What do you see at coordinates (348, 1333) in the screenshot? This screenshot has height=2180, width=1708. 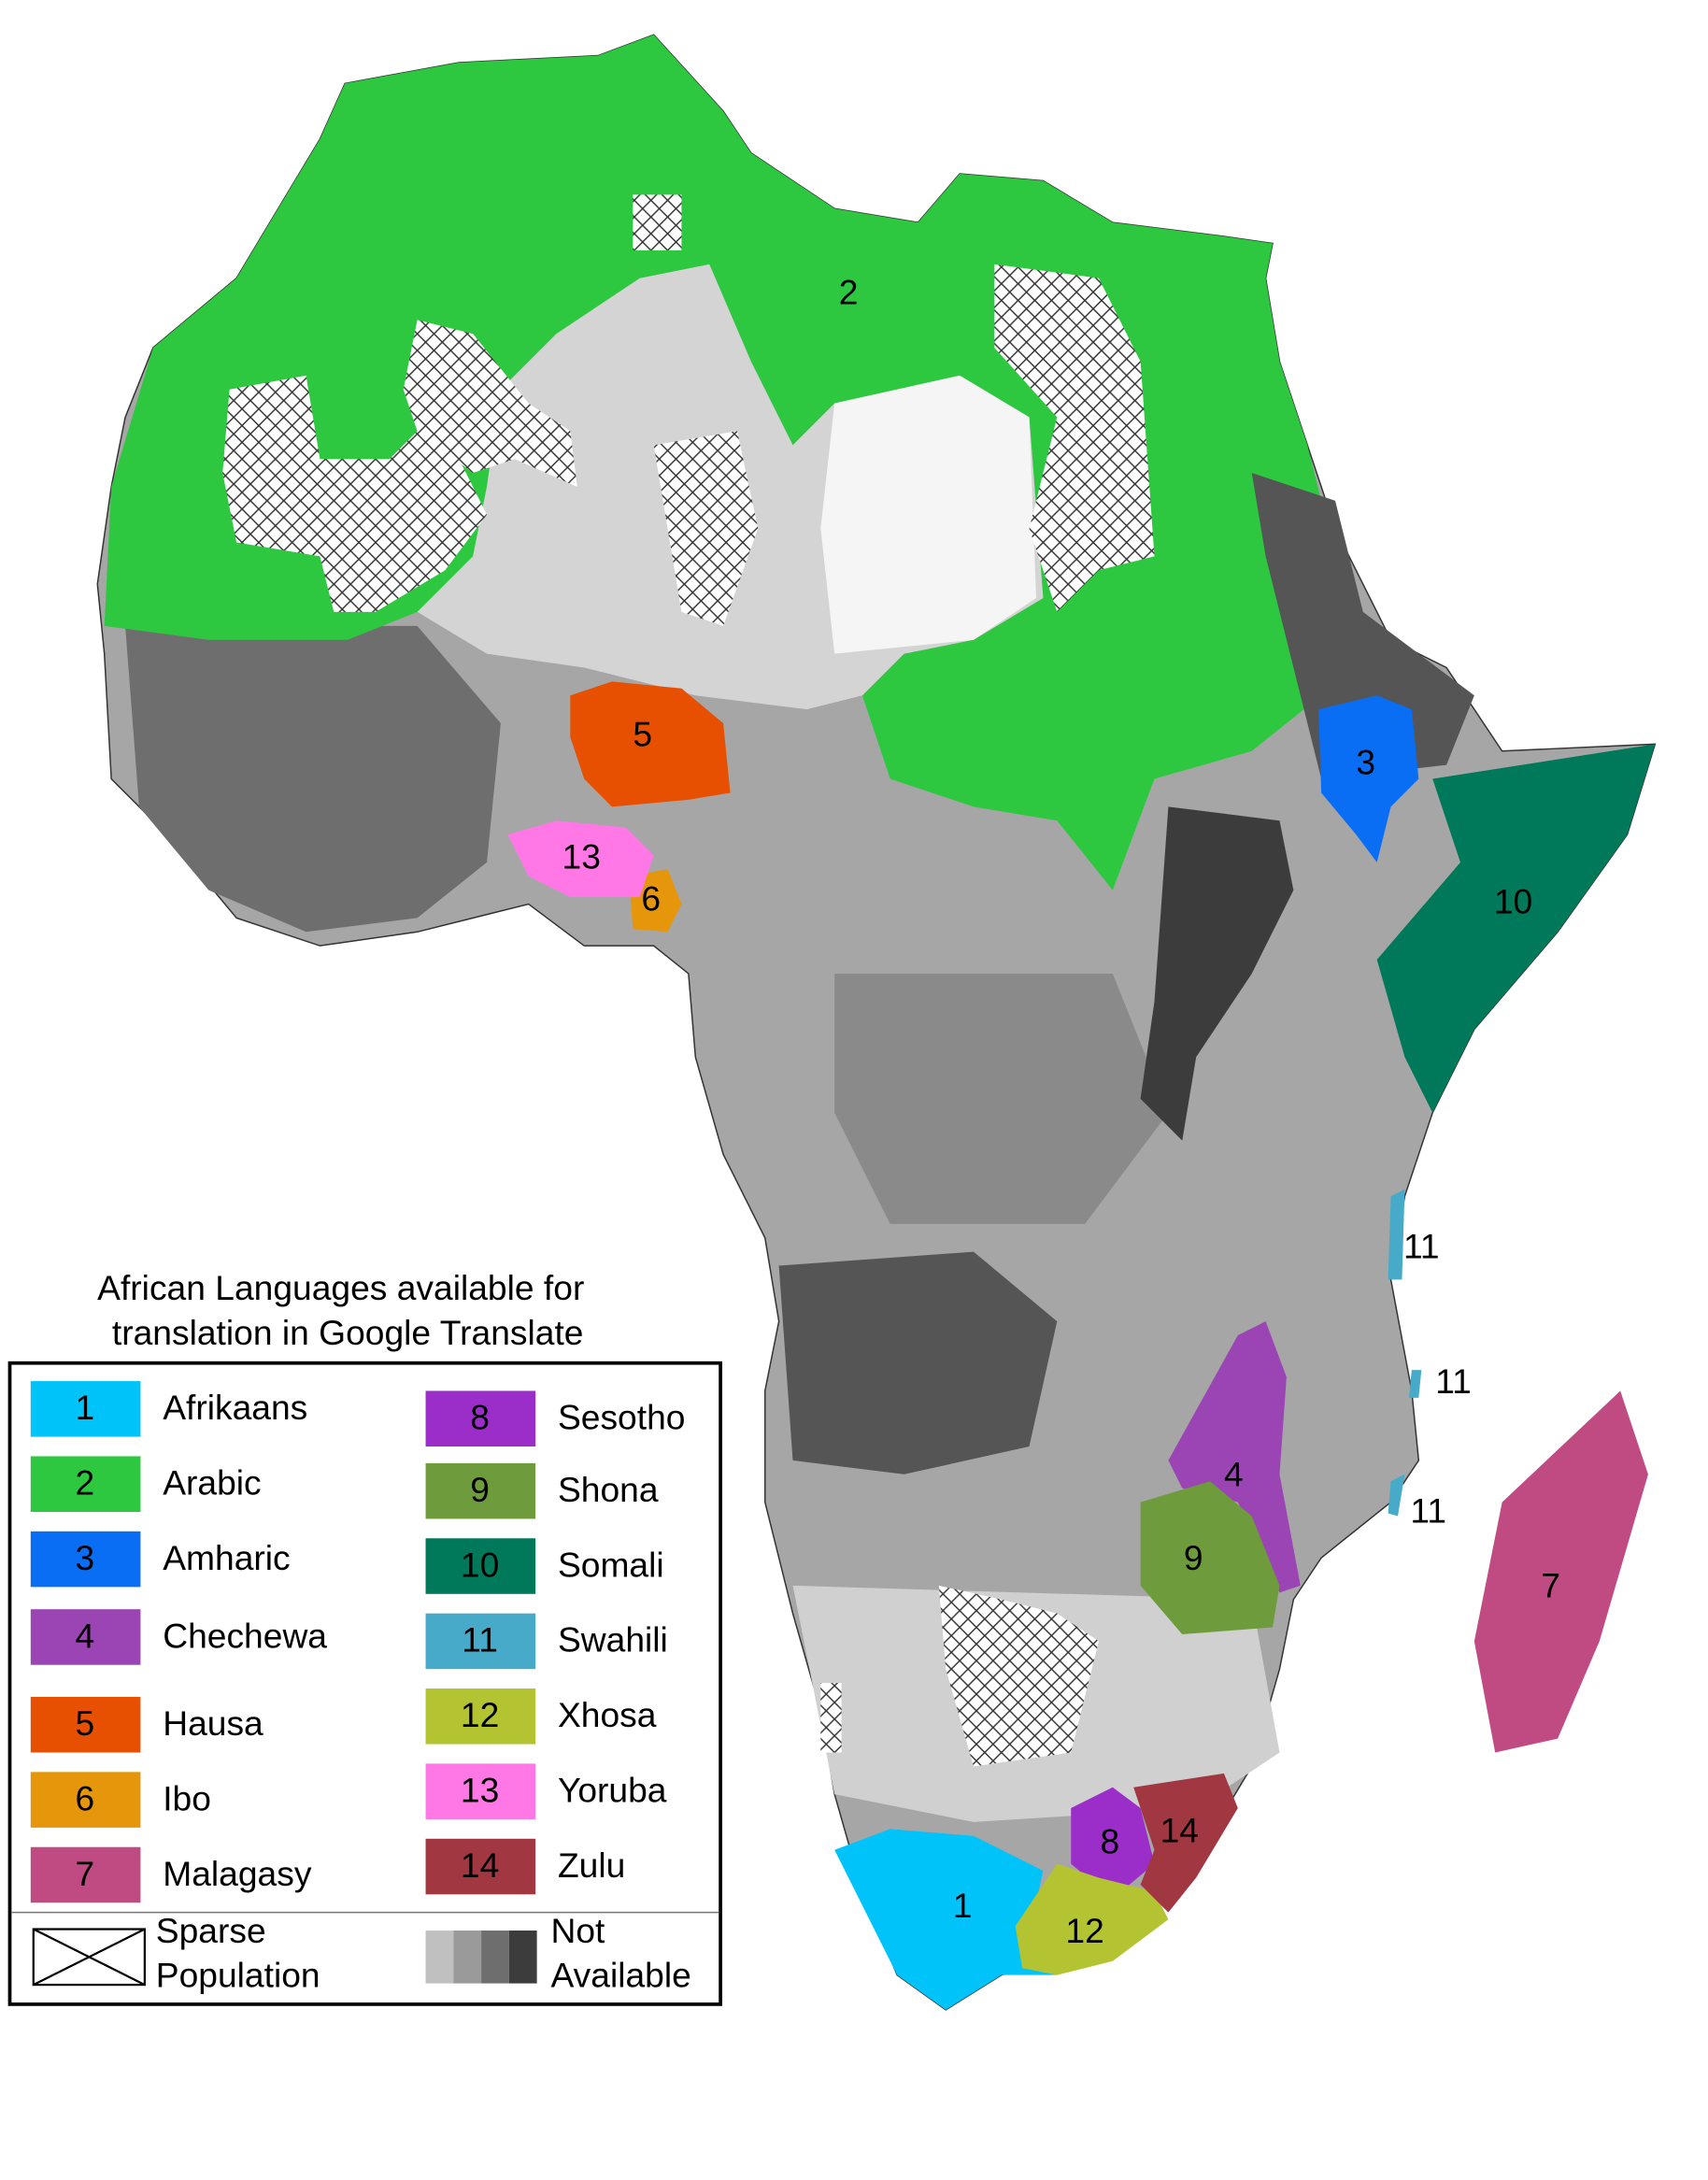 I see `legend-title: translation in Google Translate` at bounding box center [348, 1333].